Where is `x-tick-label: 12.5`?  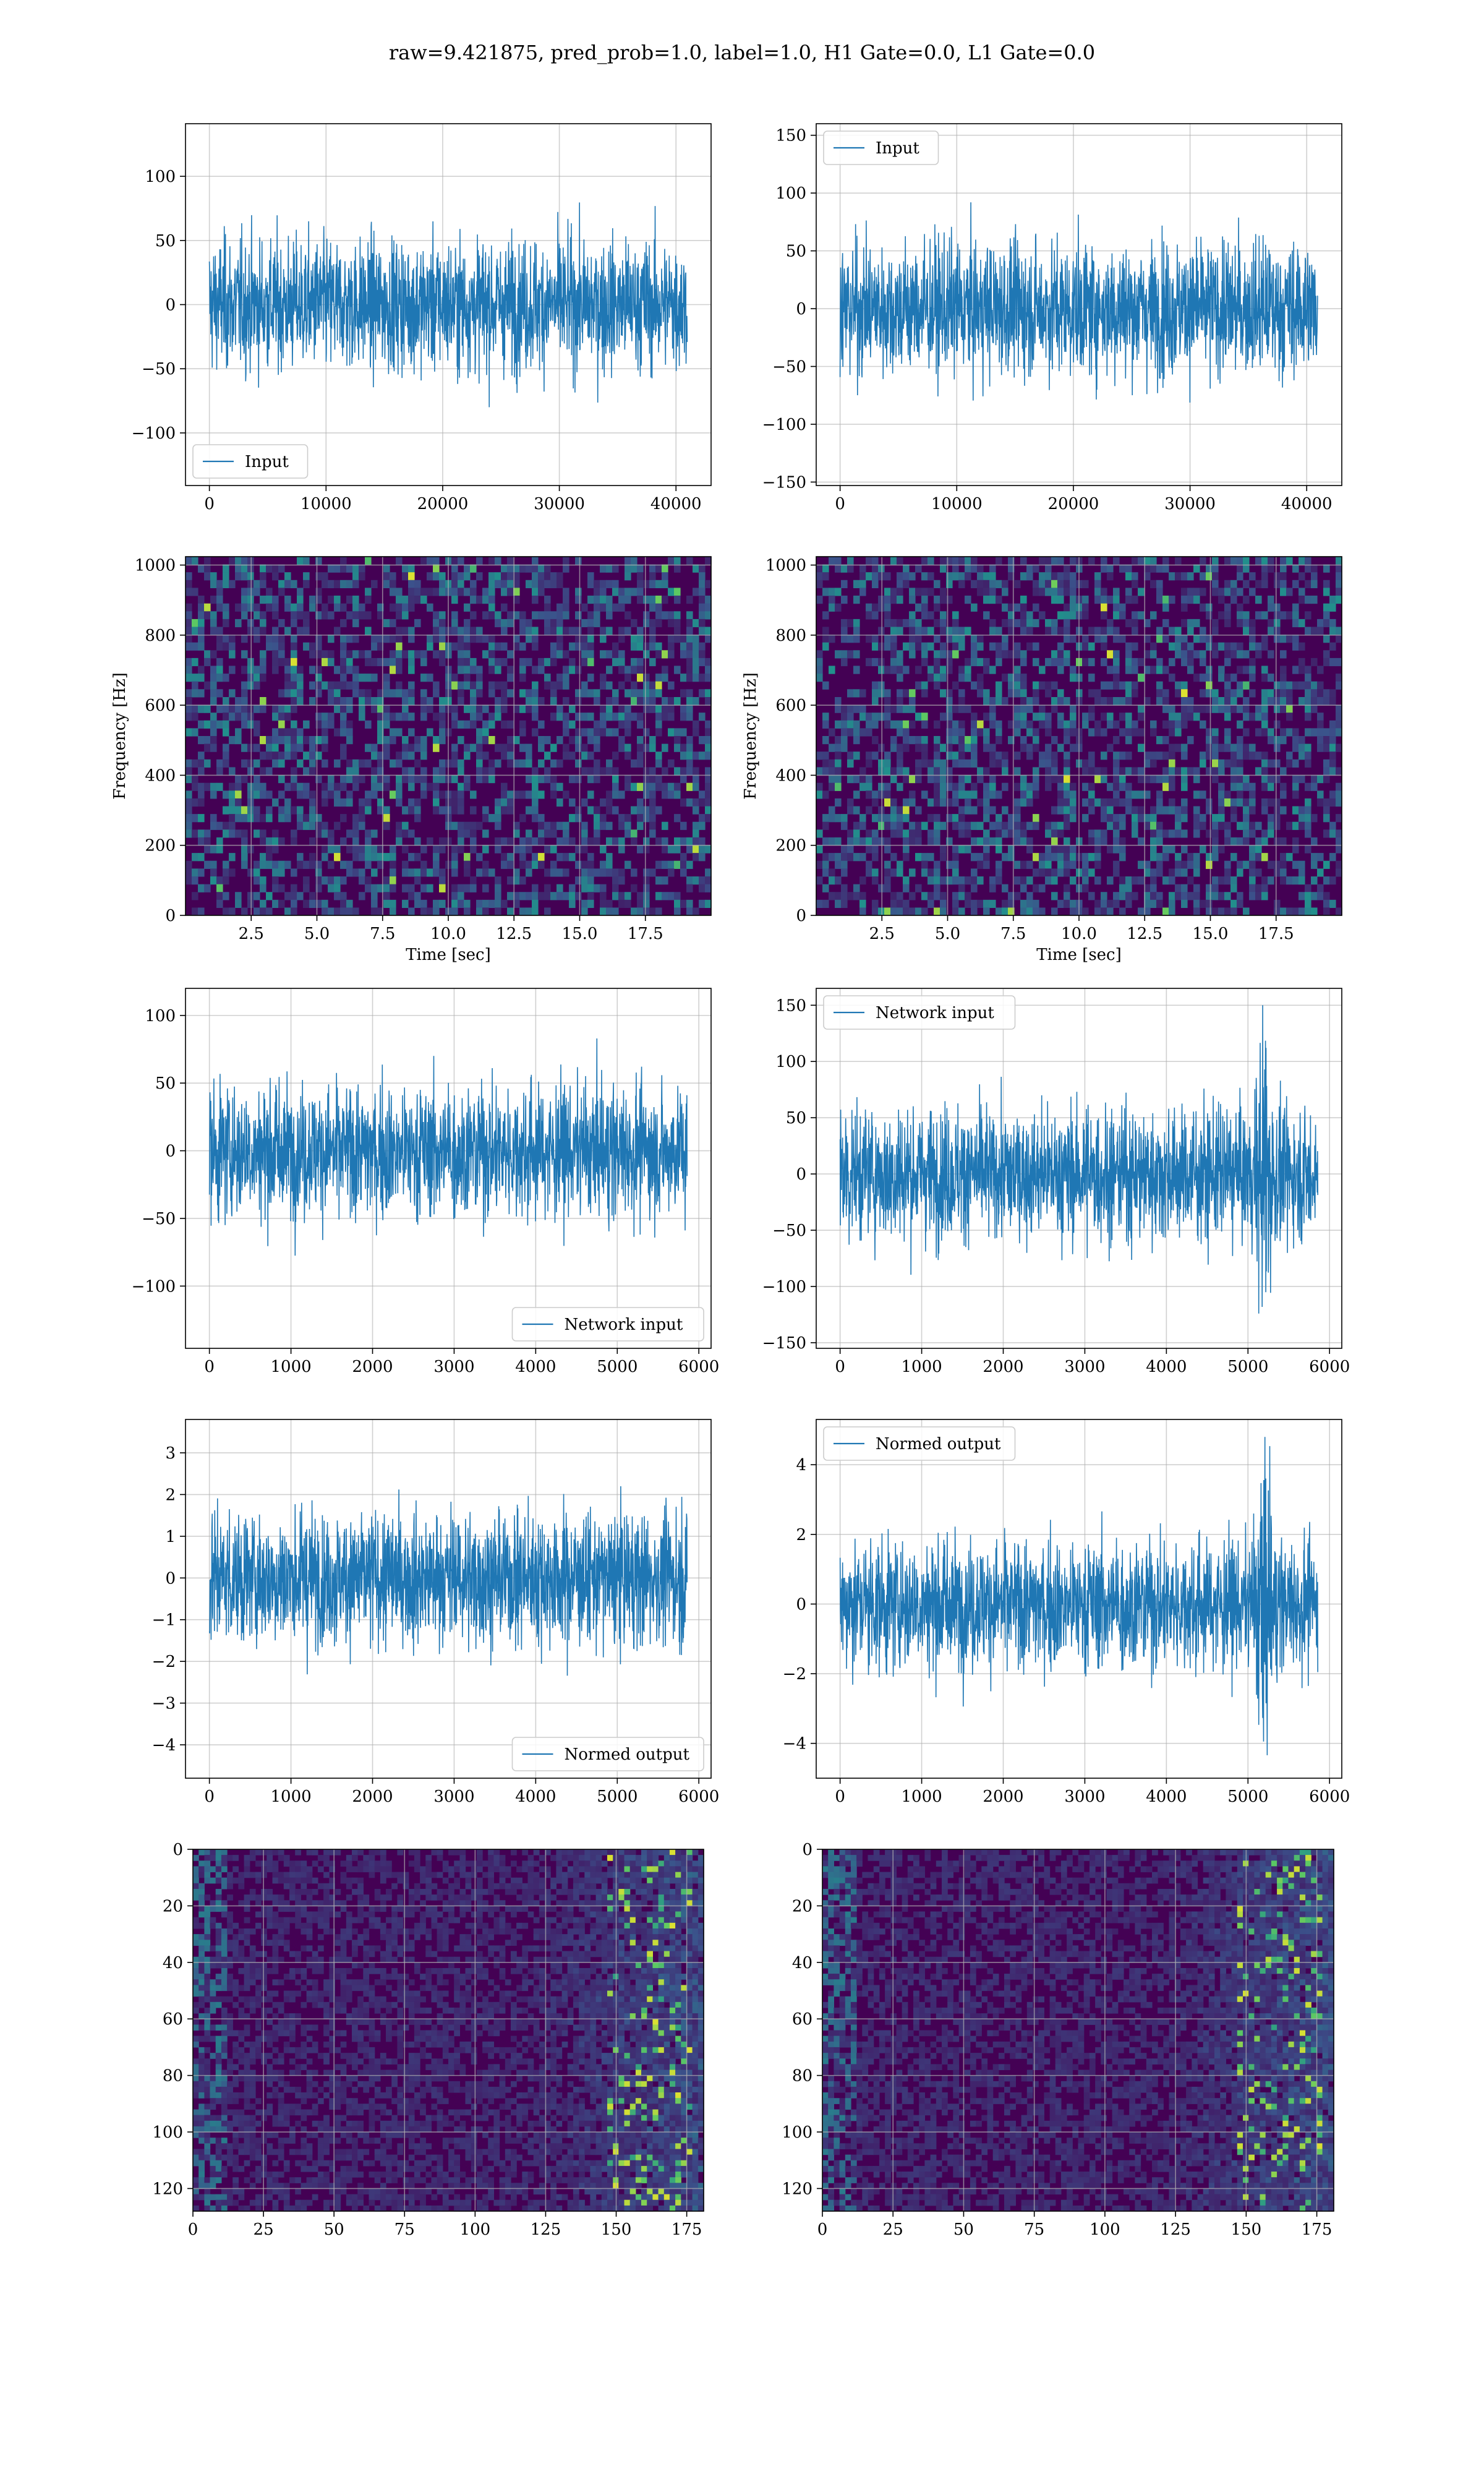
x-tick-label: 12.5 is located at coordinates (1144, 934).